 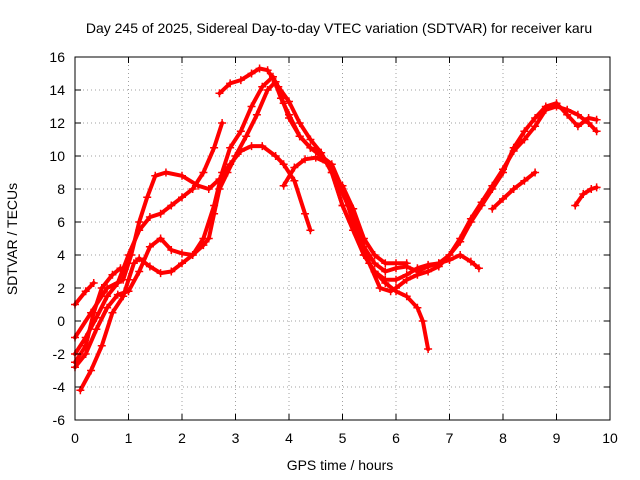 I want to click on y-tick-label: -2, so click(x=59, y=354).